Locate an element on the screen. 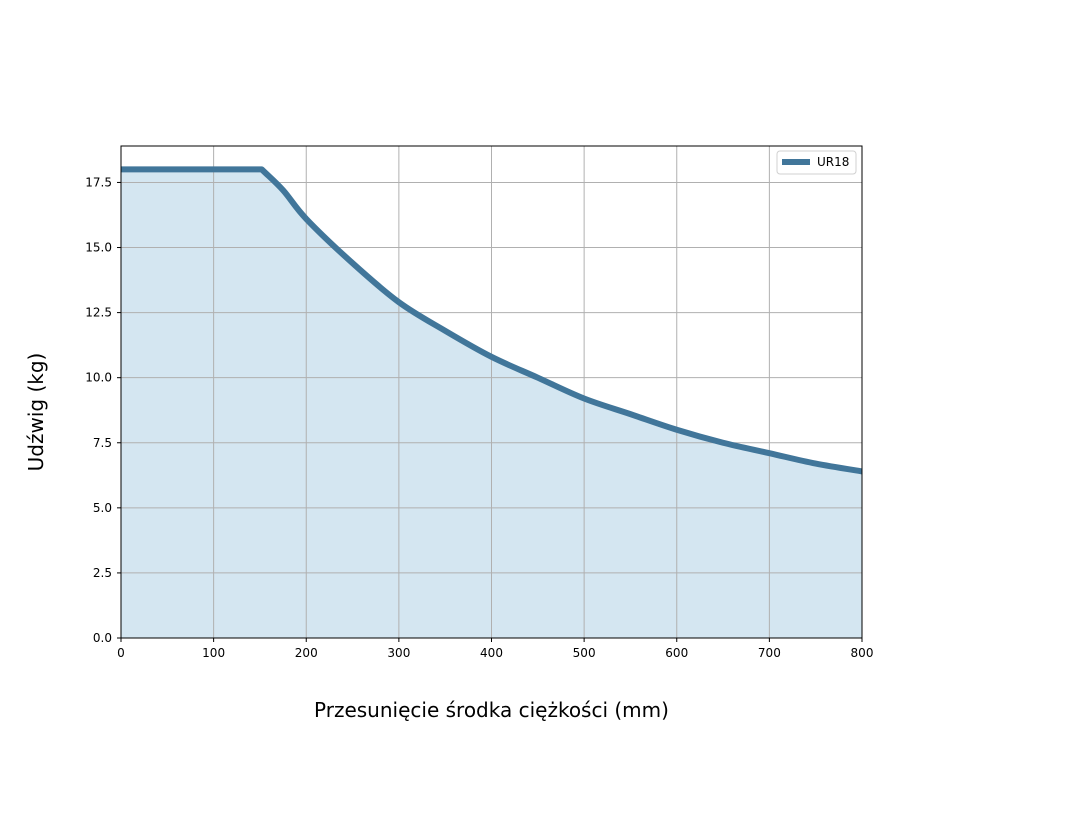  y-tick-label: 12.5 is located at coordinates (98, 313).